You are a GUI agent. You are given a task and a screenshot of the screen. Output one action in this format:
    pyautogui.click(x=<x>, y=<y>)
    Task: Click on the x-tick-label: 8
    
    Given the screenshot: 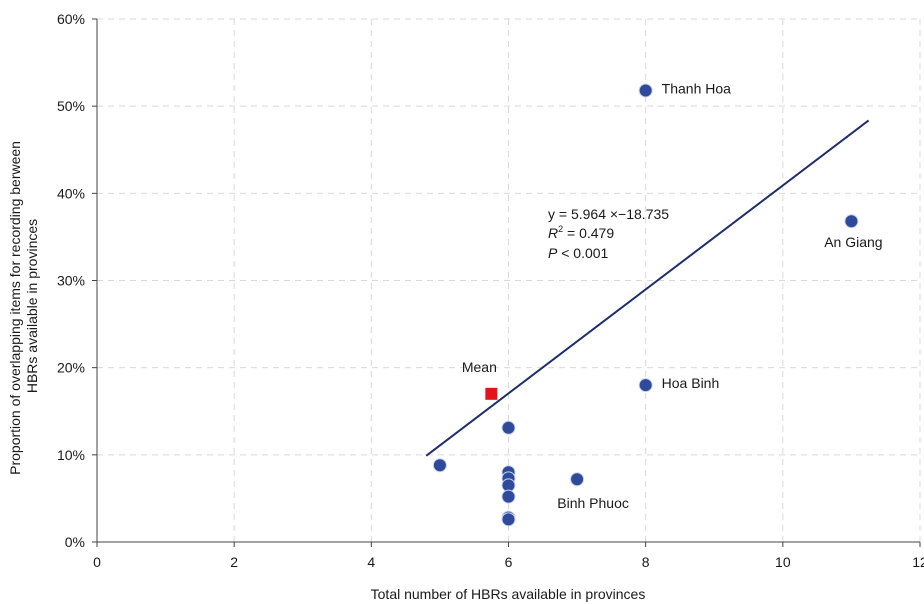 What is the action you would take?
    pyautogui.click(x=646, y=562)
    